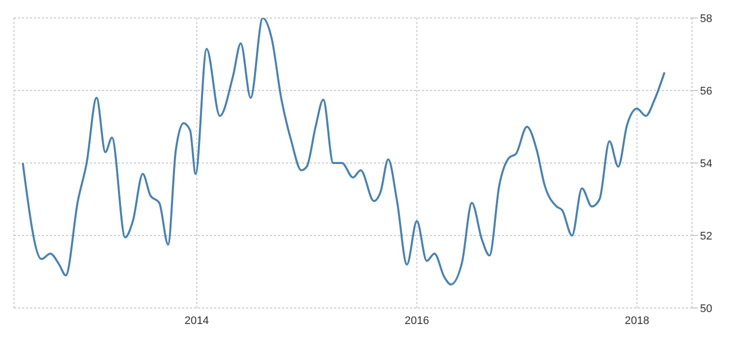 This screenshot has width=730, height=340. I want to click on y-tick-label: 50, so click(706, 308).